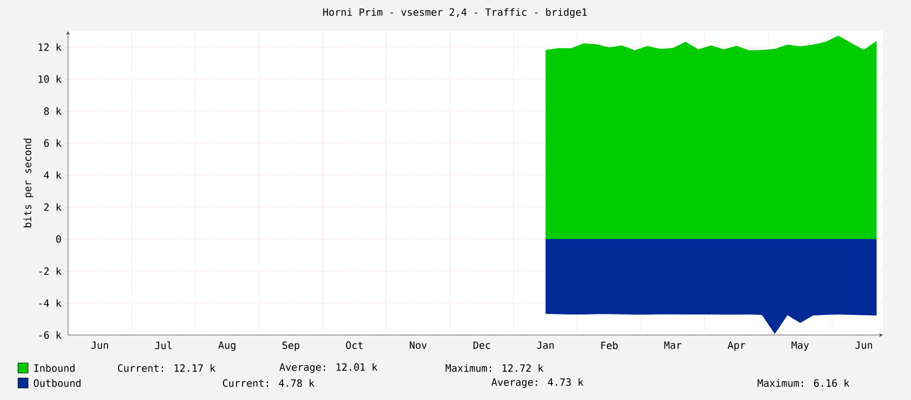 This screenshot has height=400, width=911. I want to click on text: Average: 4.73 k, so click(537, 383).